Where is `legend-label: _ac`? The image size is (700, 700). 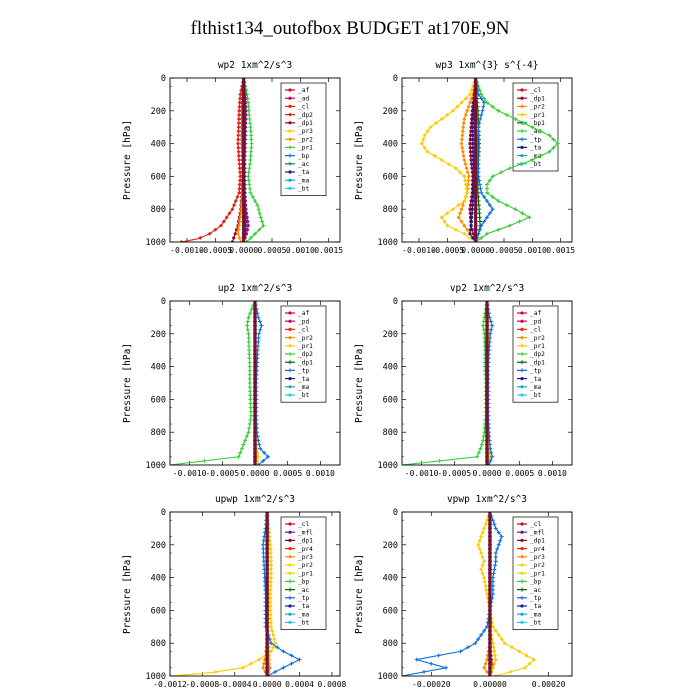 legend-label: _ac is located at coordinates (303, 590).